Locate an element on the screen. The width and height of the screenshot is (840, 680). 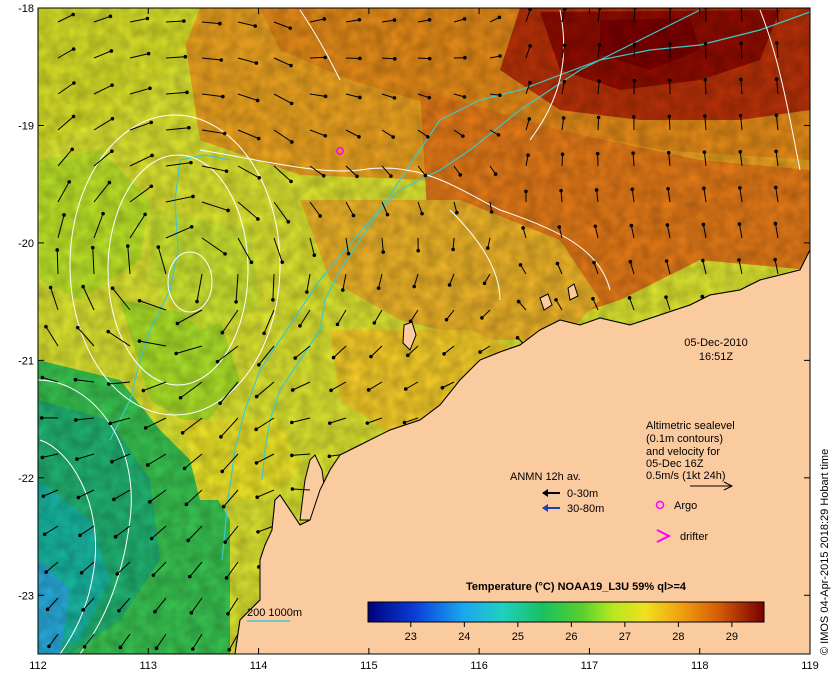
svg-text: 0-30m is located at coordinates (582, 494).